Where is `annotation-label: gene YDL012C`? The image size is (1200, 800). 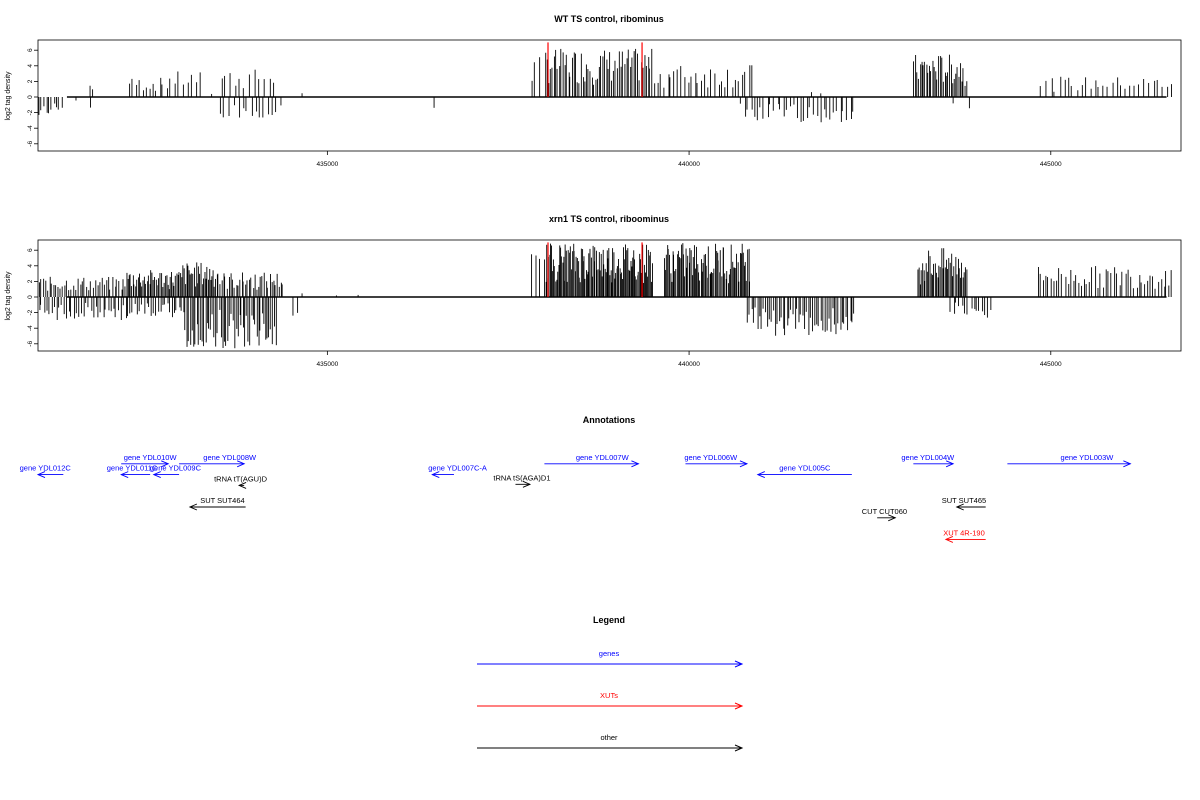 annotation-label: gene YDL012C is located at coordinates (46, 468).